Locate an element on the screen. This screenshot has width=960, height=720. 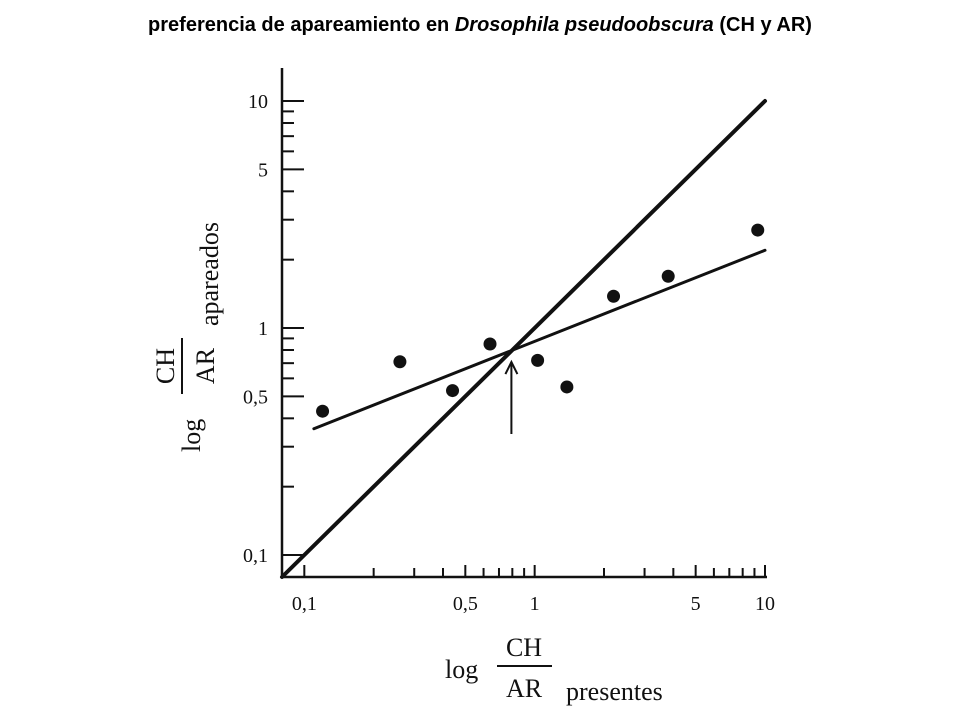
regression-line is located at coordinates (539, 339).